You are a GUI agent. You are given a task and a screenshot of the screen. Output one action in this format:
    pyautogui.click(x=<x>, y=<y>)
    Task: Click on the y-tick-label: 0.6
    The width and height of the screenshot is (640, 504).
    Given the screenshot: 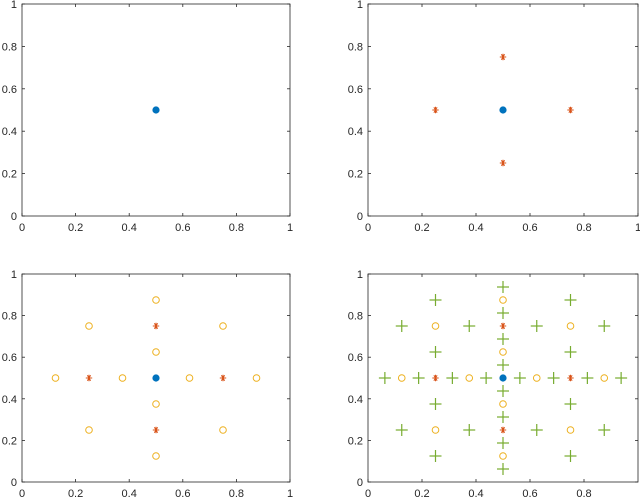 What is the action you would take?
    pyautogui.click(x=9, y=358)
    